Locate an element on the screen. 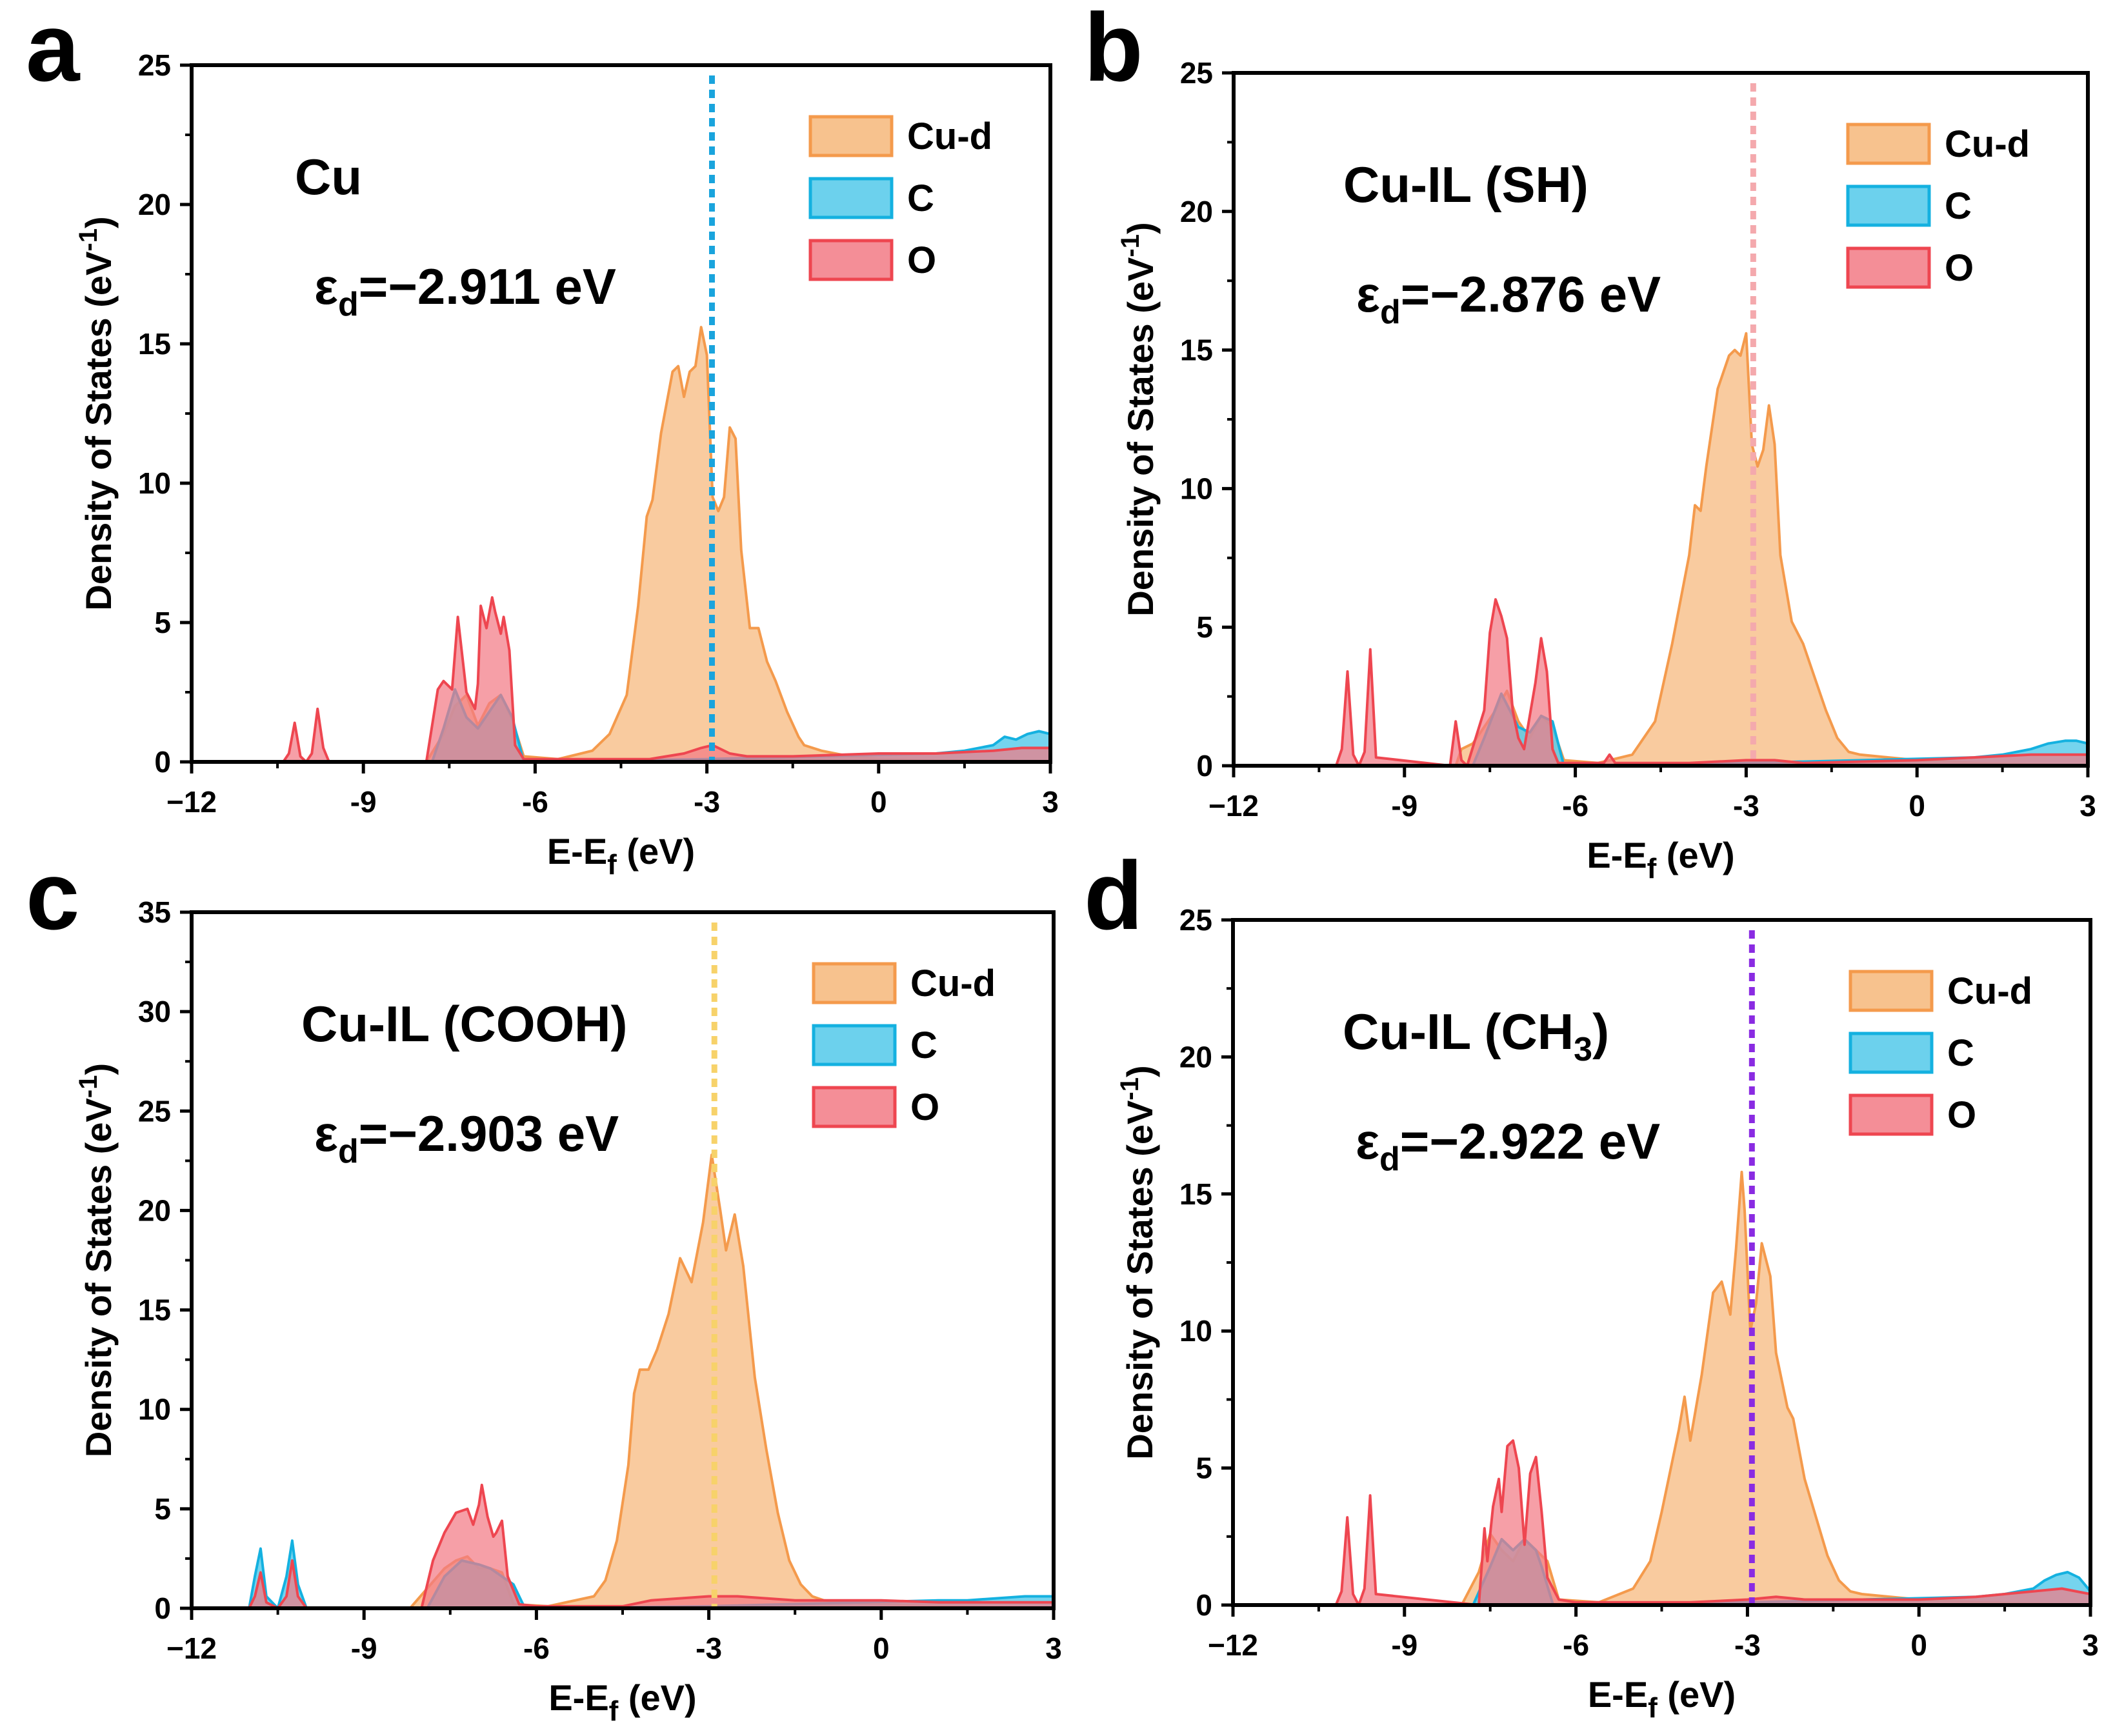 The height and width of the screenshot is (1736, 2104). d-band-center-annotation: εd=−2.922 eV is located at coordinates (1508, 1145).